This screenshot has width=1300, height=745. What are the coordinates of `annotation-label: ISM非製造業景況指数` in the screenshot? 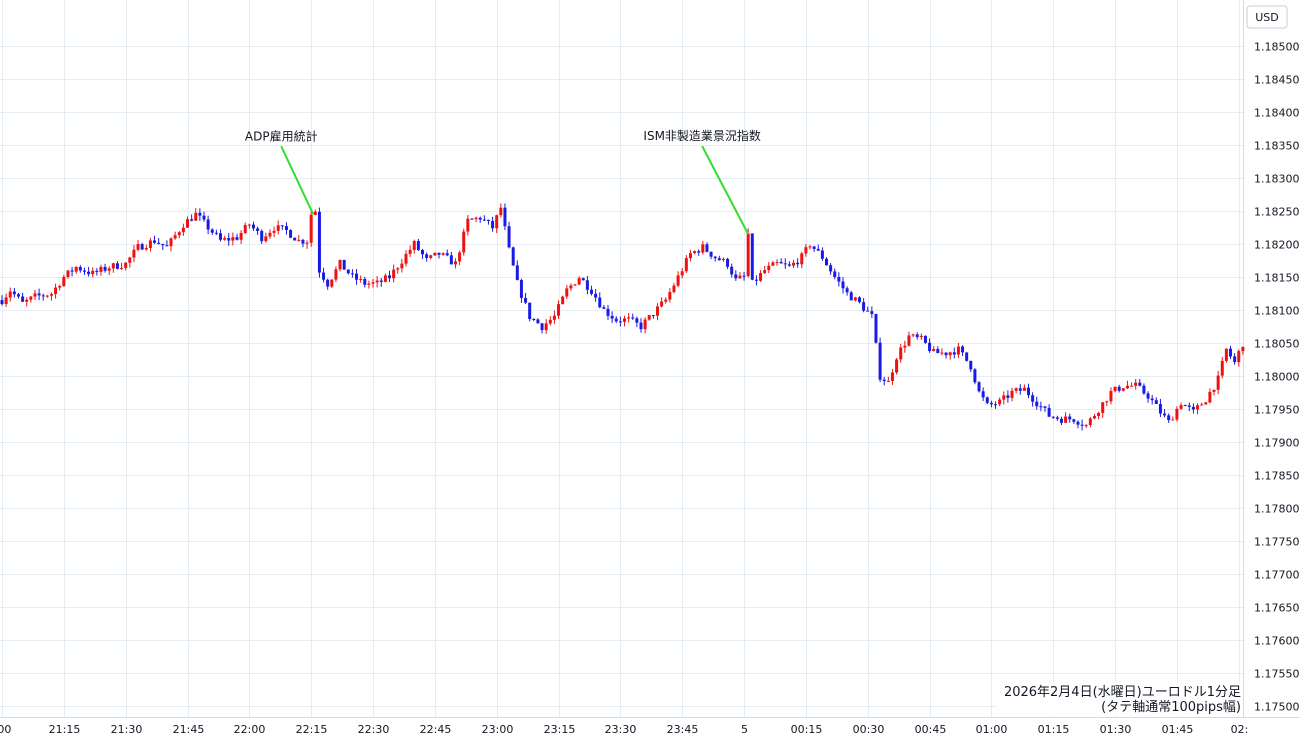 It's located at (702, 135).